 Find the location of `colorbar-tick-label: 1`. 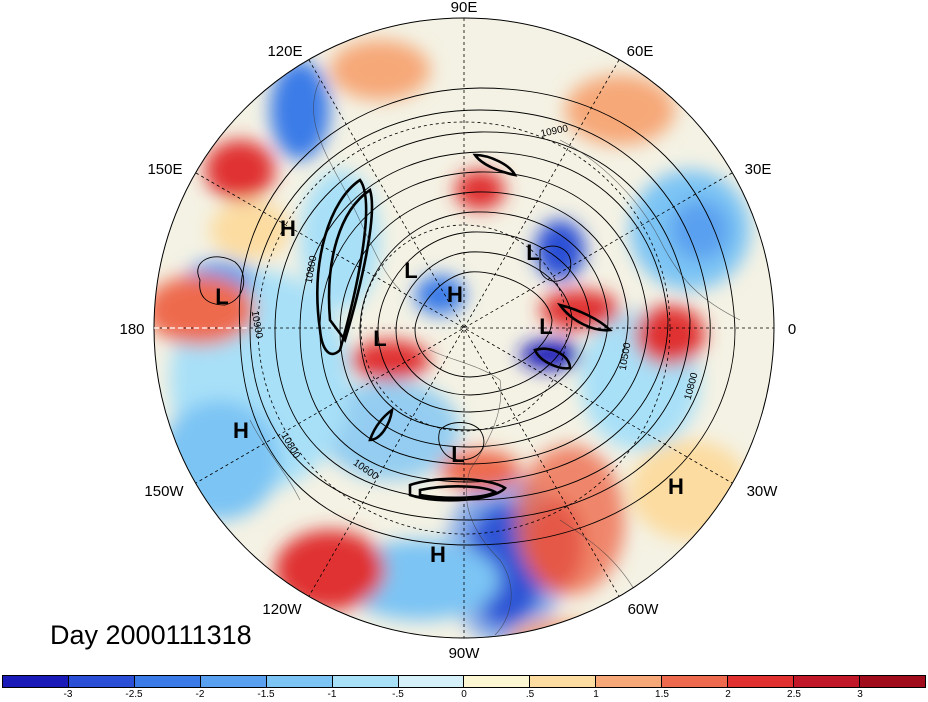

colorbar-tick-label: 1 is located at coordinates (596, 694).